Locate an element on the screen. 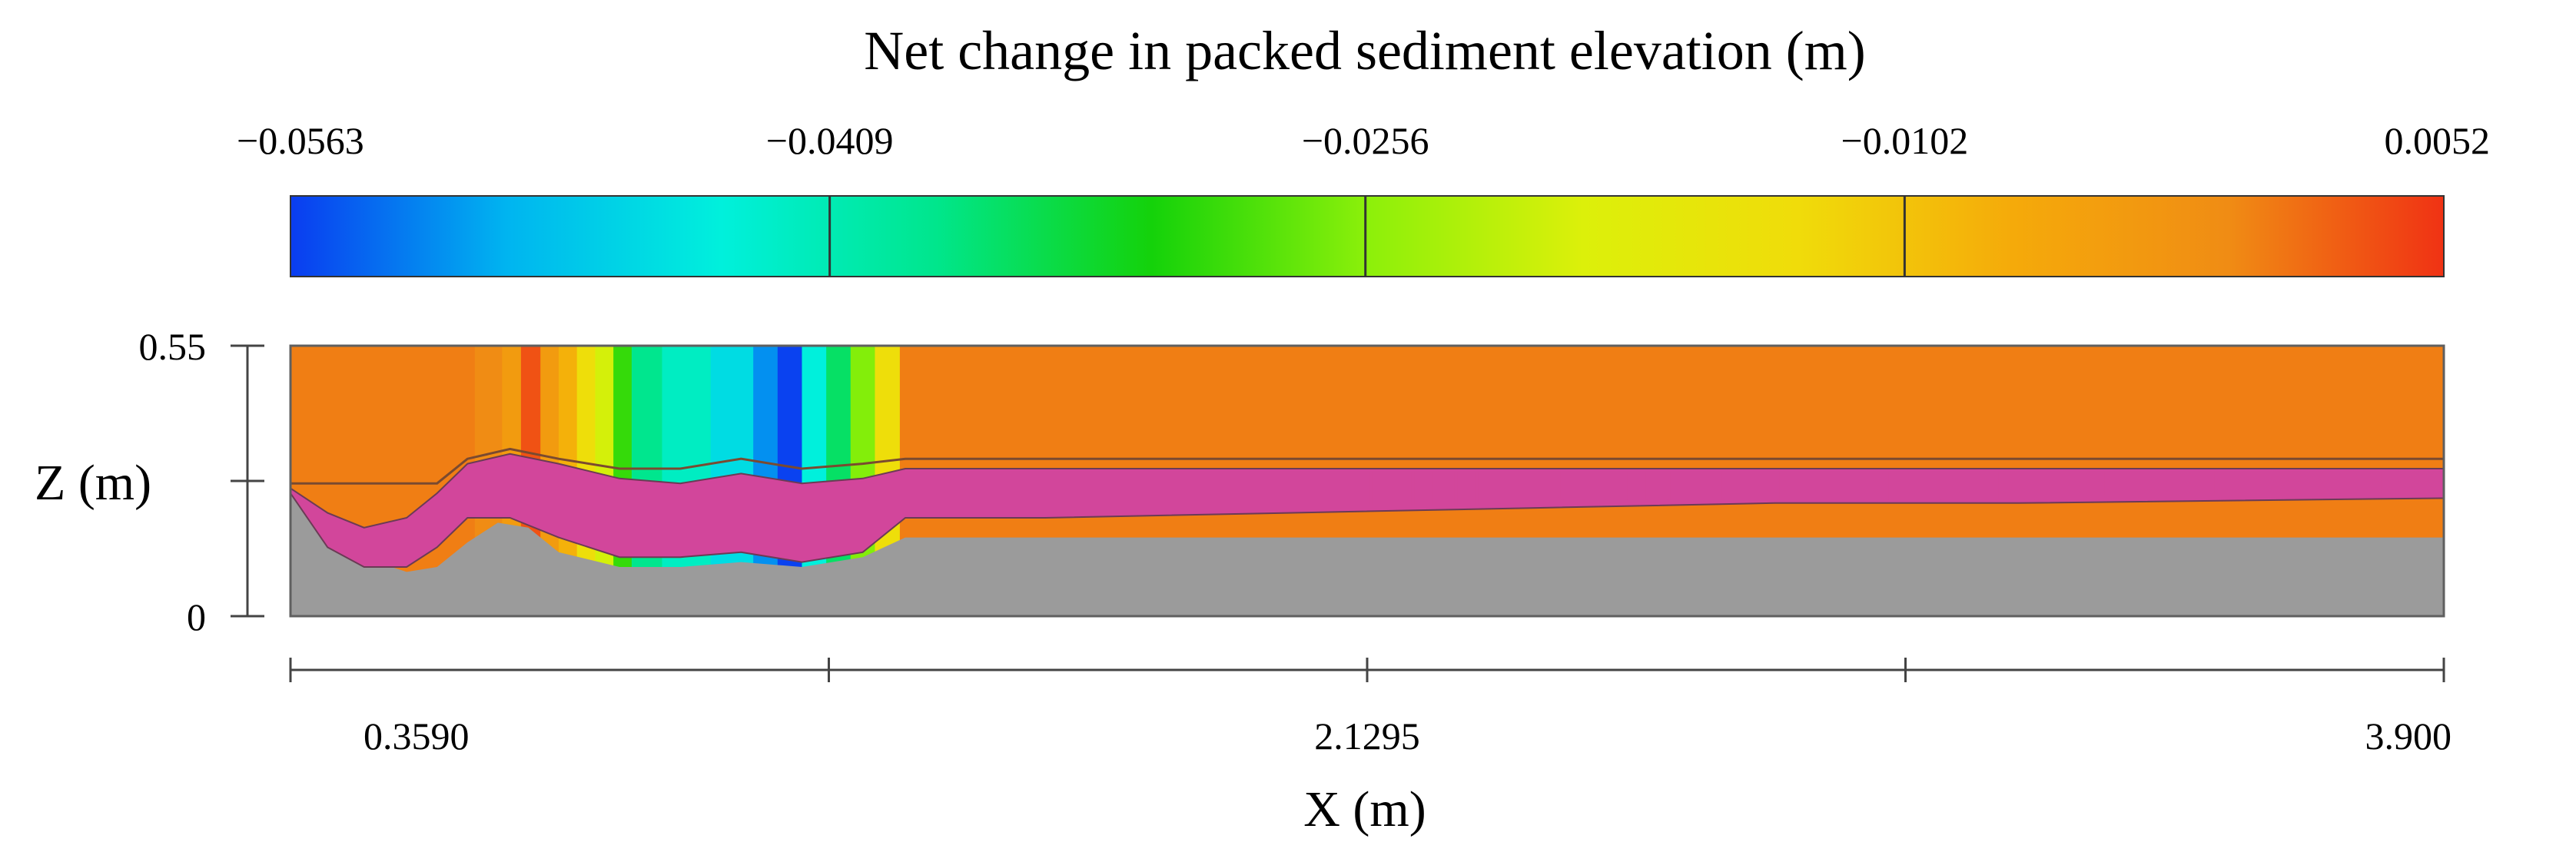 Image resolution: width=2576 pixels, height=862 pixels. water-surface-line is located at coordinates (1367, 466).